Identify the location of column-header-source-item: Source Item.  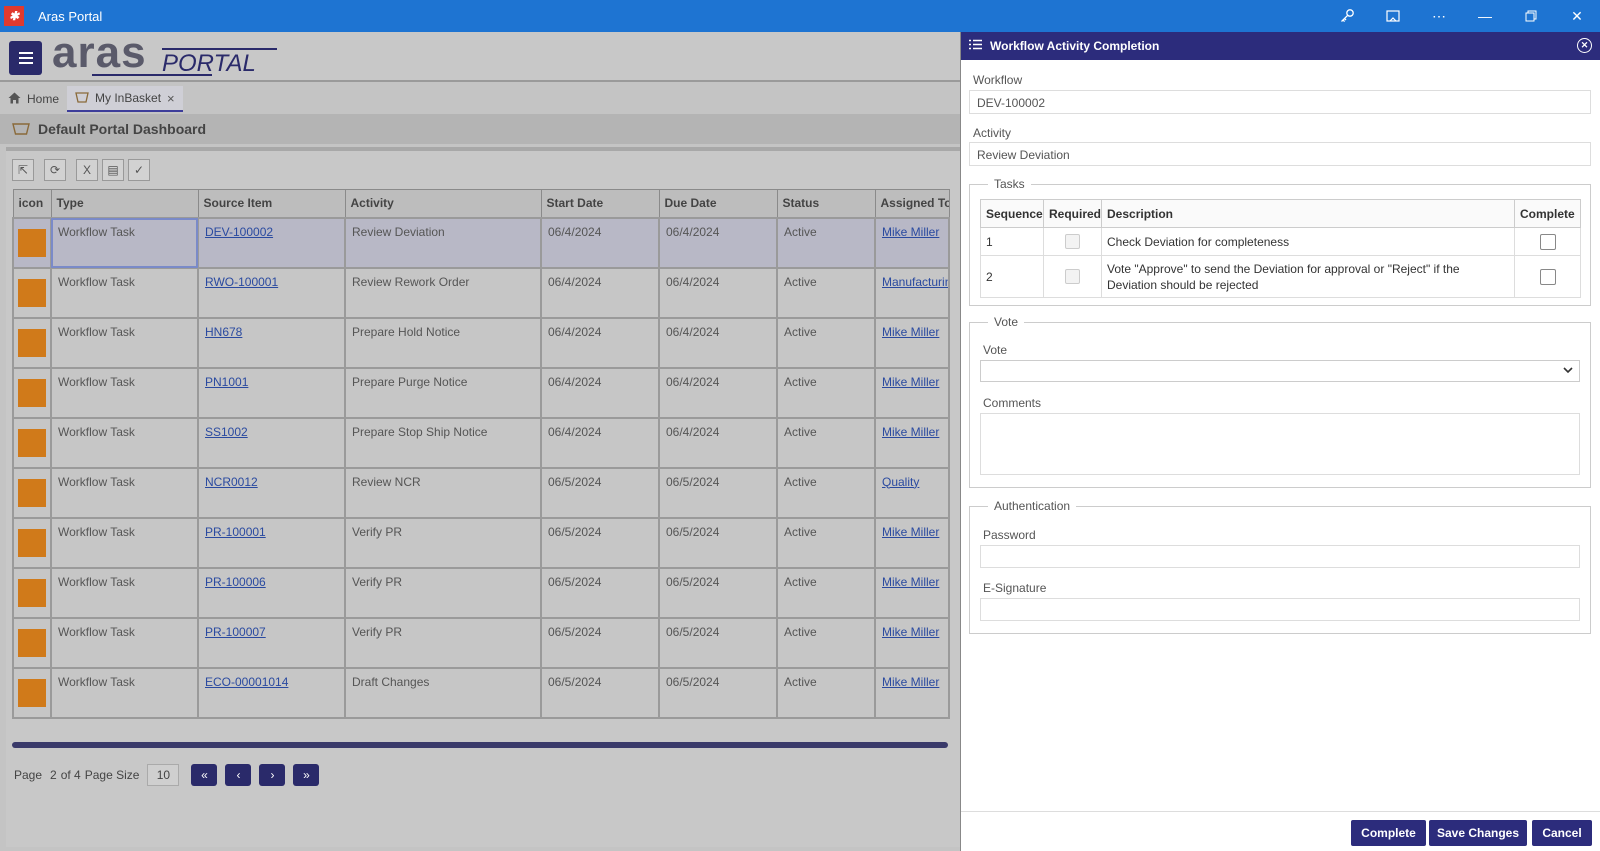
(271, 203).